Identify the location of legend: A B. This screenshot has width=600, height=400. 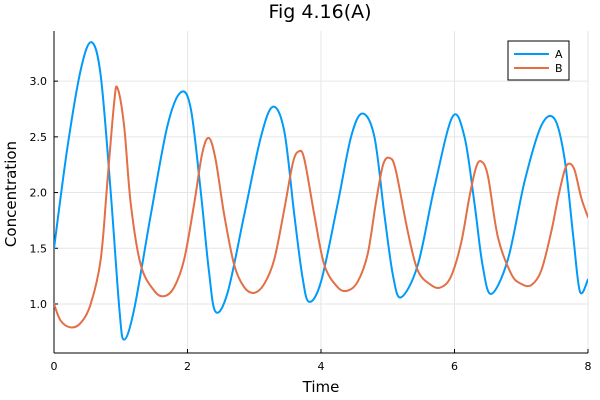
(538, 60).